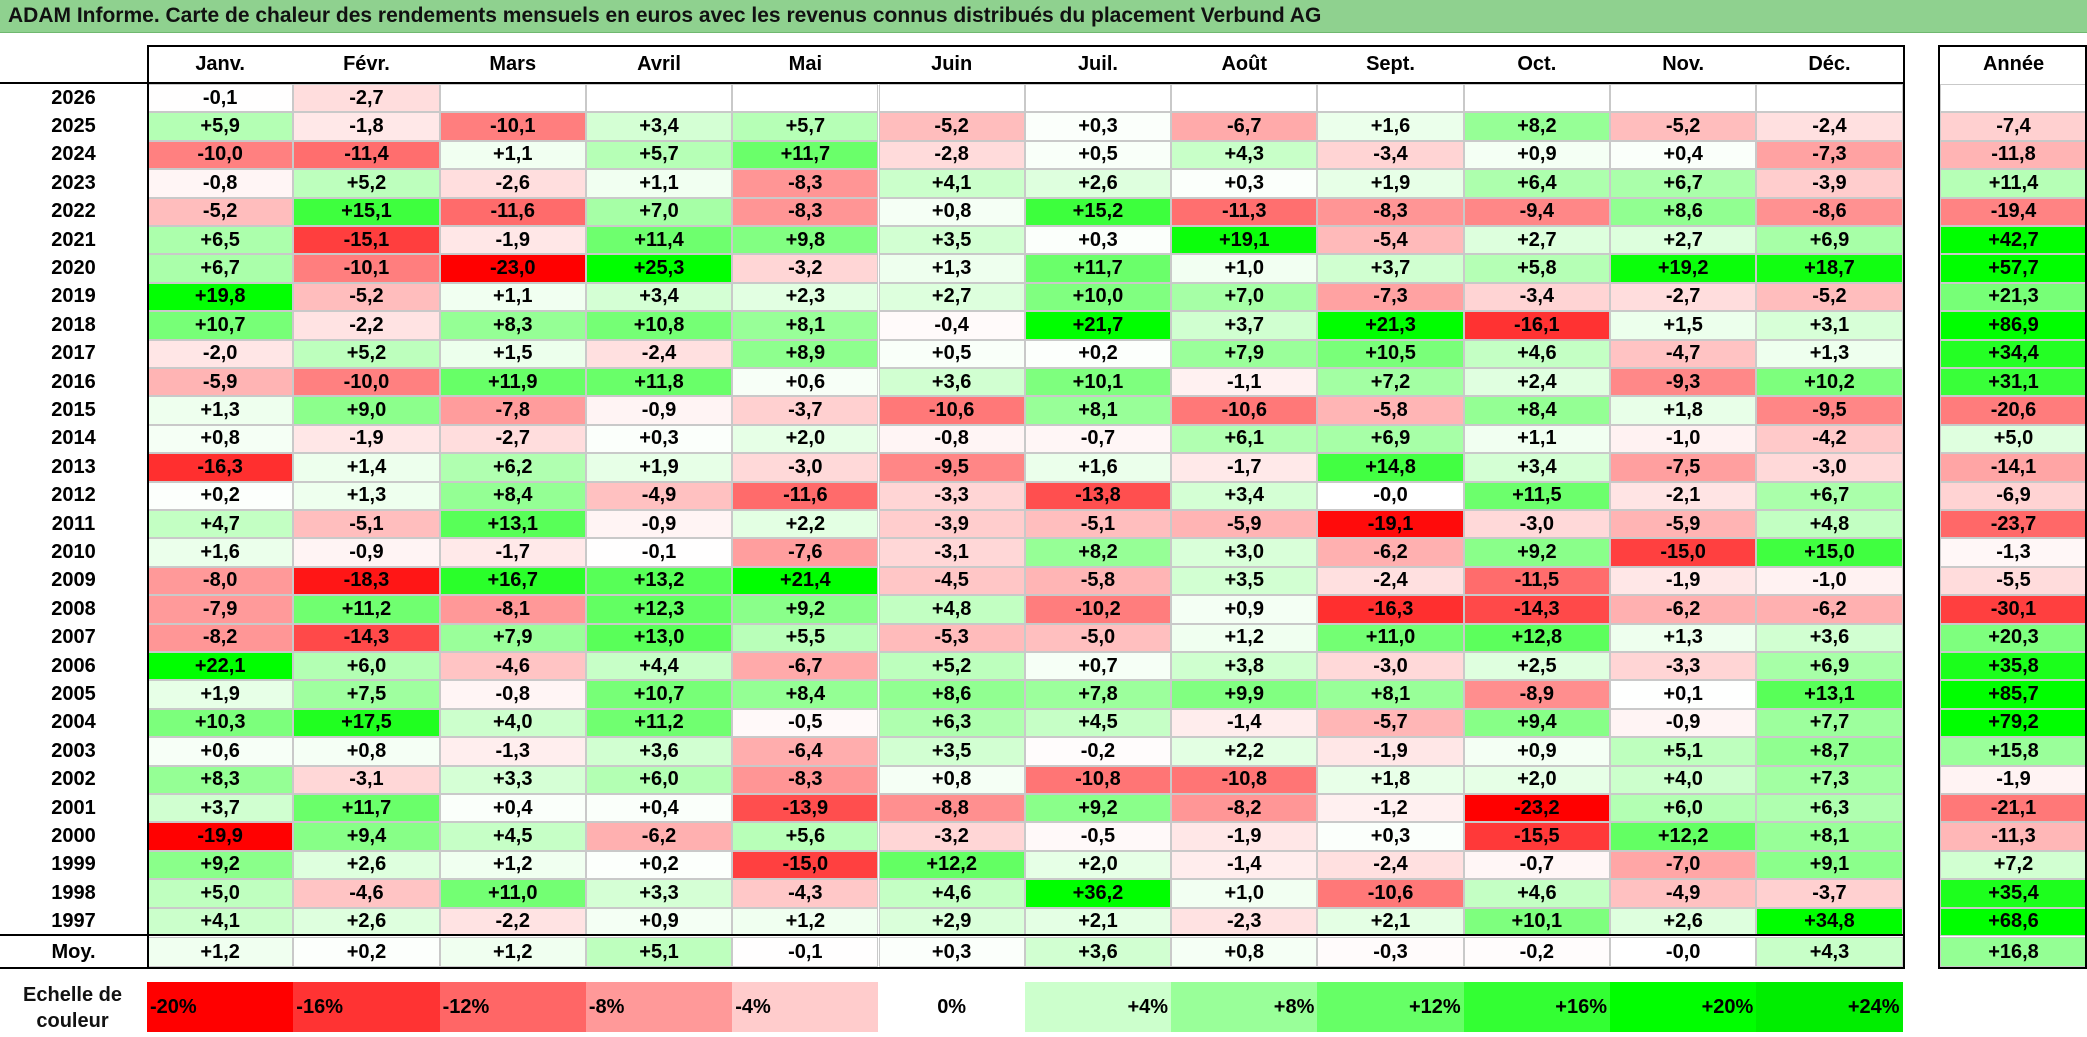 This screenshot has height=1037, width=2087. Describe the element at coordinates (951, 921) in the screenshot. I see `heatmap-cell: +2,9` at that location.